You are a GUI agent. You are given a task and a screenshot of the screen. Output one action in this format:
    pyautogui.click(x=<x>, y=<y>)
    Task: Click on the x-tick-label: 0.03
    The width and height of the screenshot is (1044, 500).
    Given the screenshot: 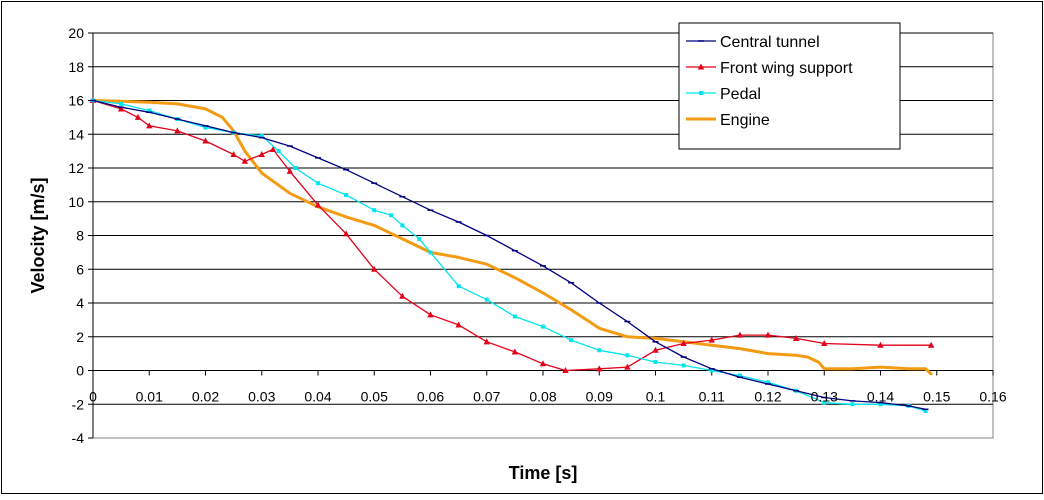 What is the action you would take?
    pyautogui.click(x=261, y=397)
    